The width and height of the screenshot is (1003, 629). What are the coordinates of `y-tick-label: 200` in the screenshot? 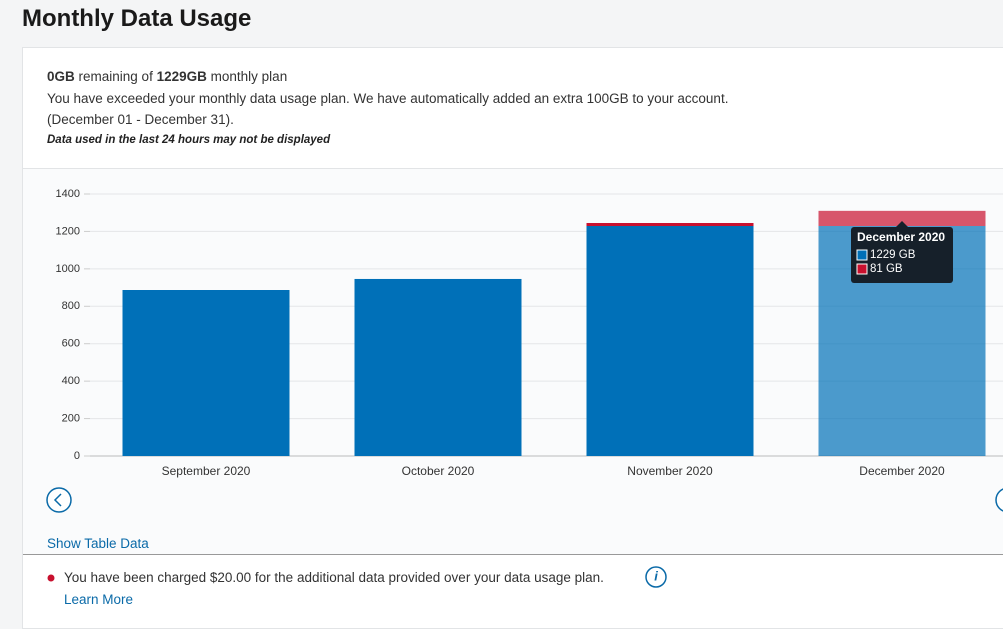 It's located at (71, 418).